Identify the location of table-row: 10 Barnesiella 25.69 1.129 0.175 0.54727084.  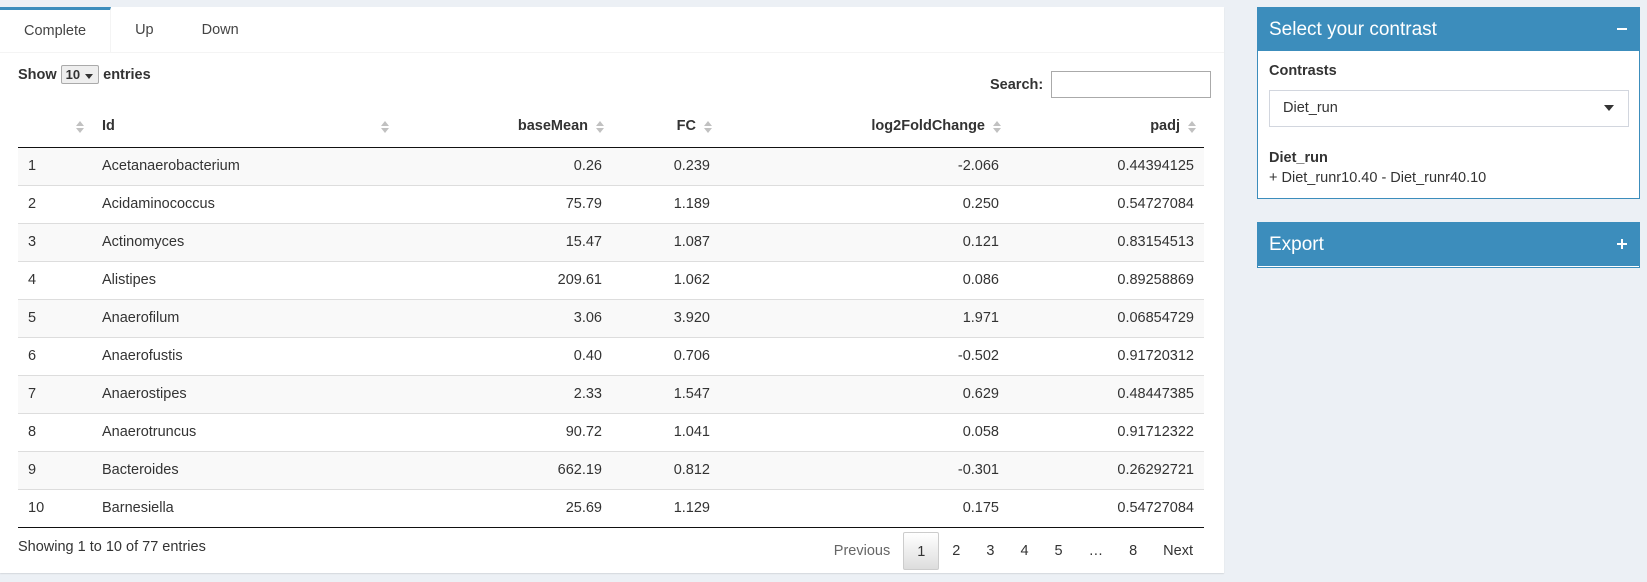
(611, 508).